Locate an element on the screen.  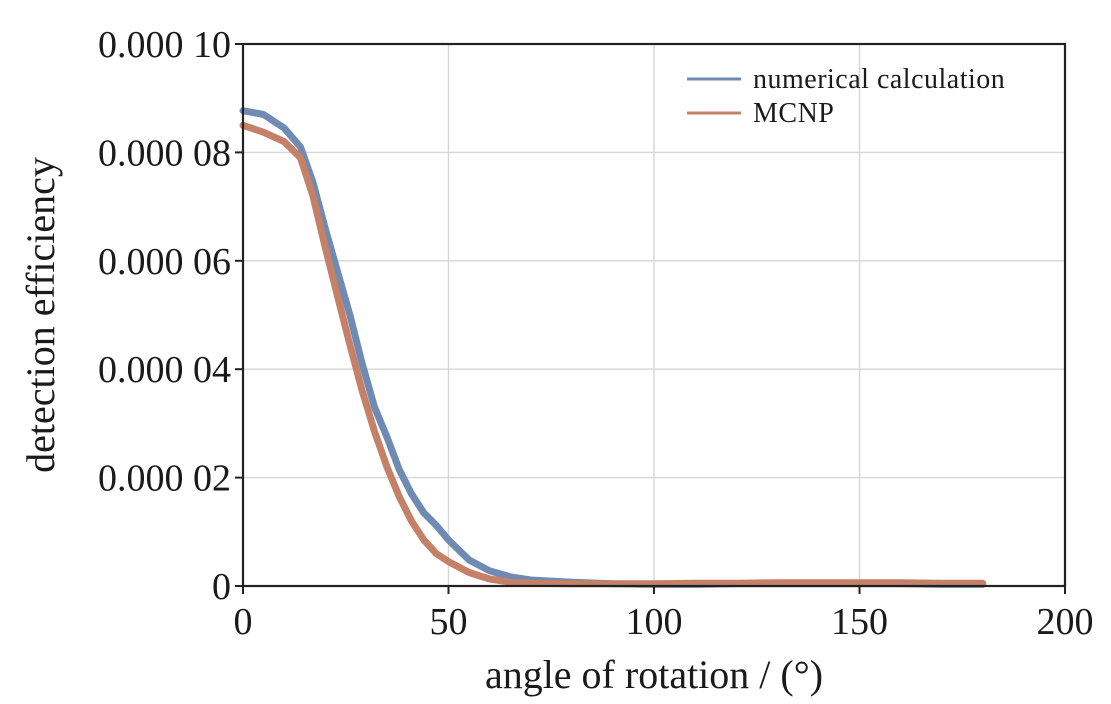
legend-label-1: MCNP is located at coordinates (793, 113).